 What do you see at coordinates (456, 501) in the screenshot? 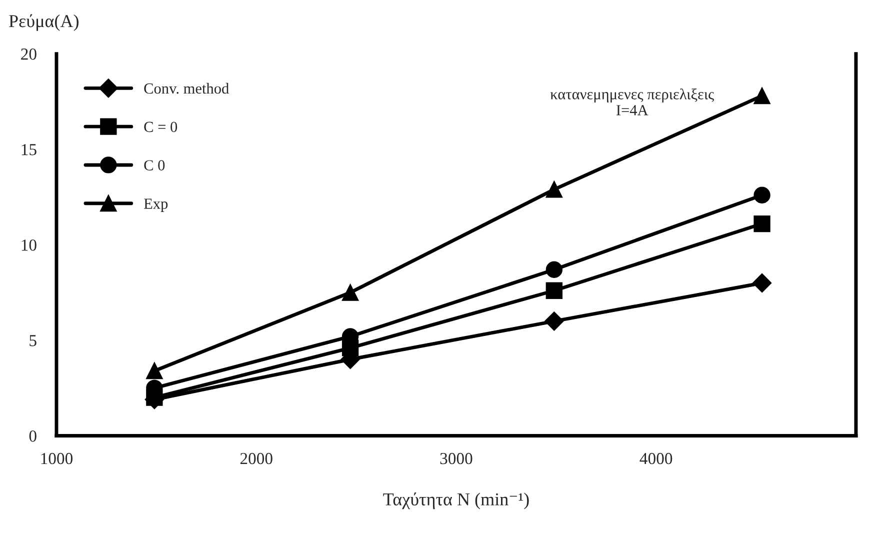
I see `x-axis-title: Ταχύτητα N (min⁻¹)` at bounding box center [456, 501].